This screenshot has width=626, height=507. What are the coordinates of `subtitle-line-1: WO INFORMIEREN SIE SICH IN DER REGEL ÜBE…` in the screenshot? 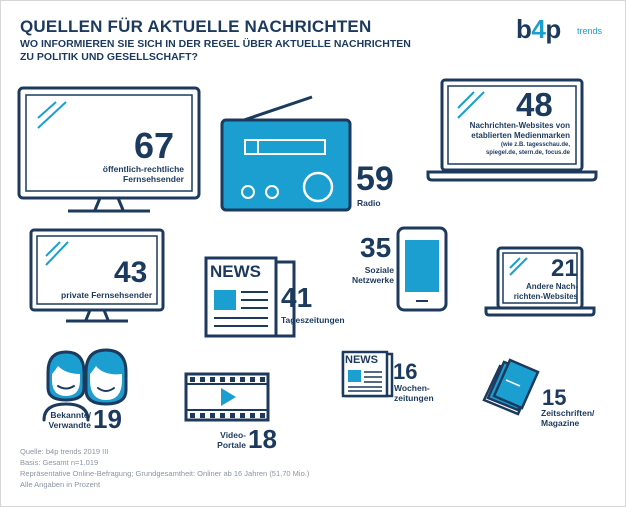 It's located at (215, 44).